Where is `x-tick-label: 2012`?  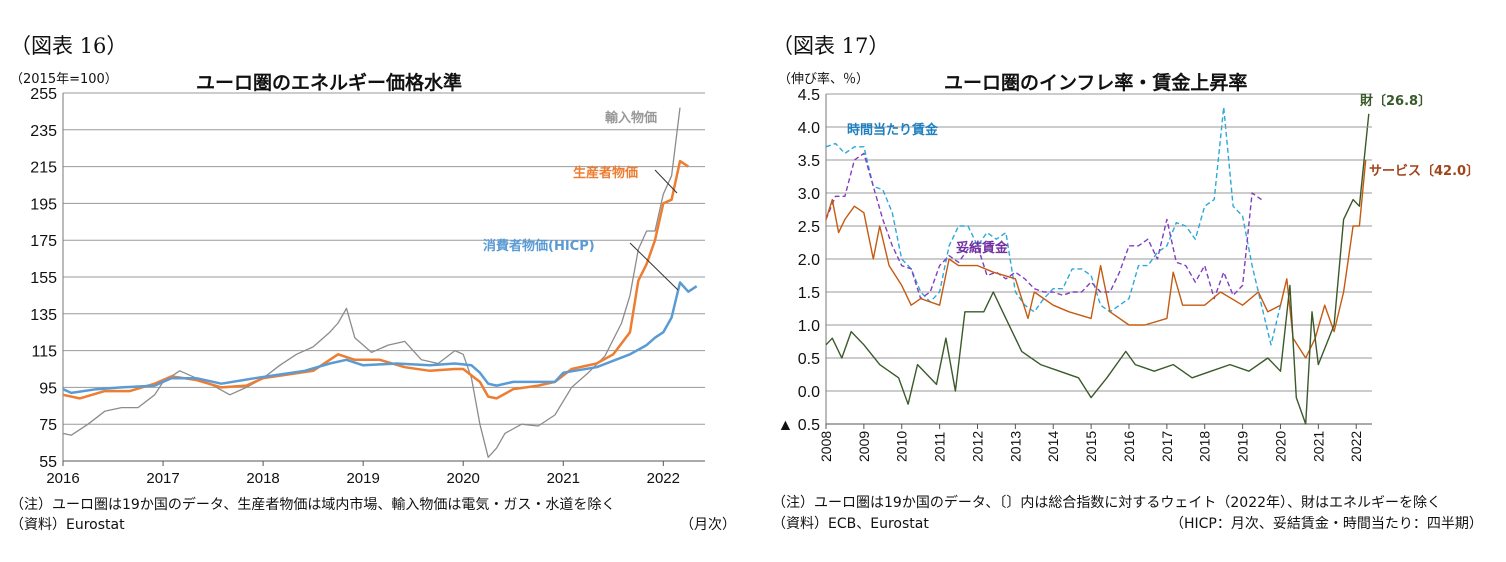 x-tick-label: 2012 is located at coordinates (977, 446).